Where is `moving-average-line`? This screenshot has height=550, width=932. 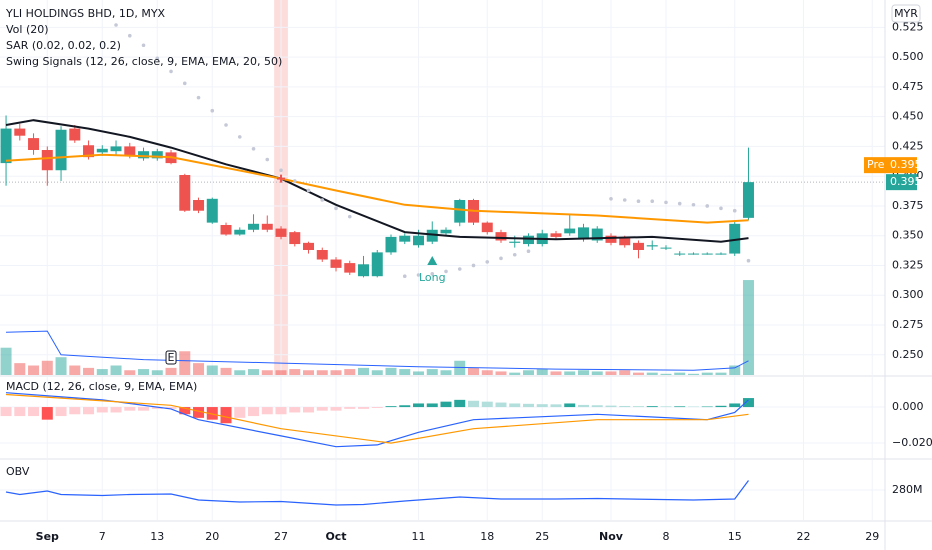 moving-average-line is located at coordinates (377, 188).